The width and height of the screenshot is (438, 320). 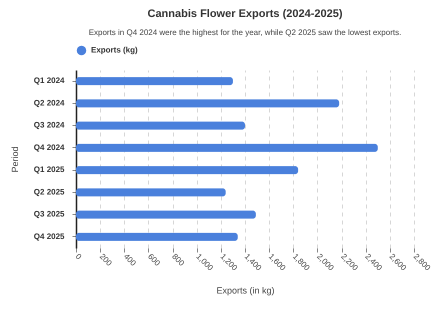 What do you see at coordinates (178, 260) in the screenshot?
I see `x-tick-label: 800` at bounding box center [178, 260].